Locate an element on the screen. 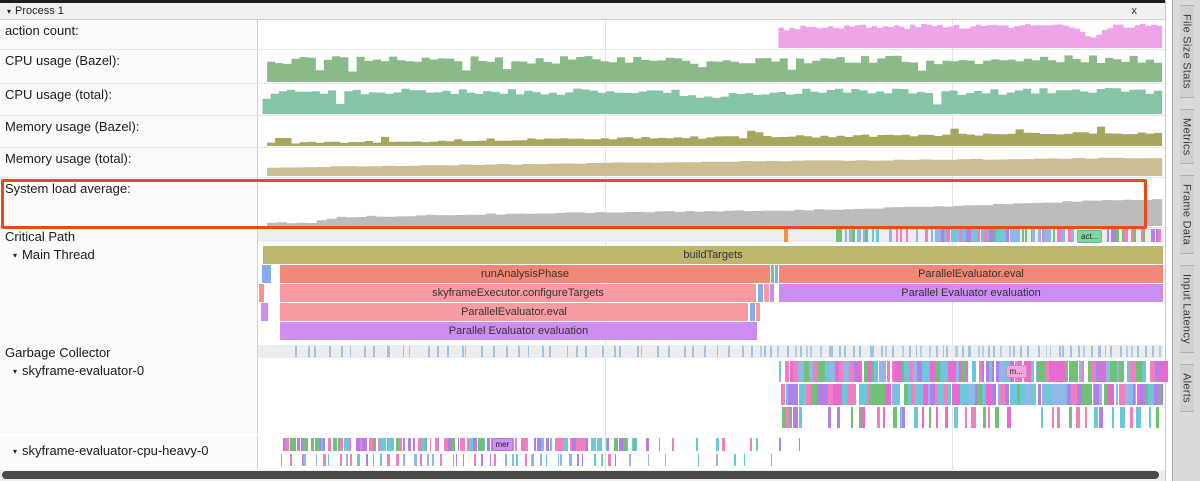  flame-slice: buildTargets is located at coordinates (713, 255).